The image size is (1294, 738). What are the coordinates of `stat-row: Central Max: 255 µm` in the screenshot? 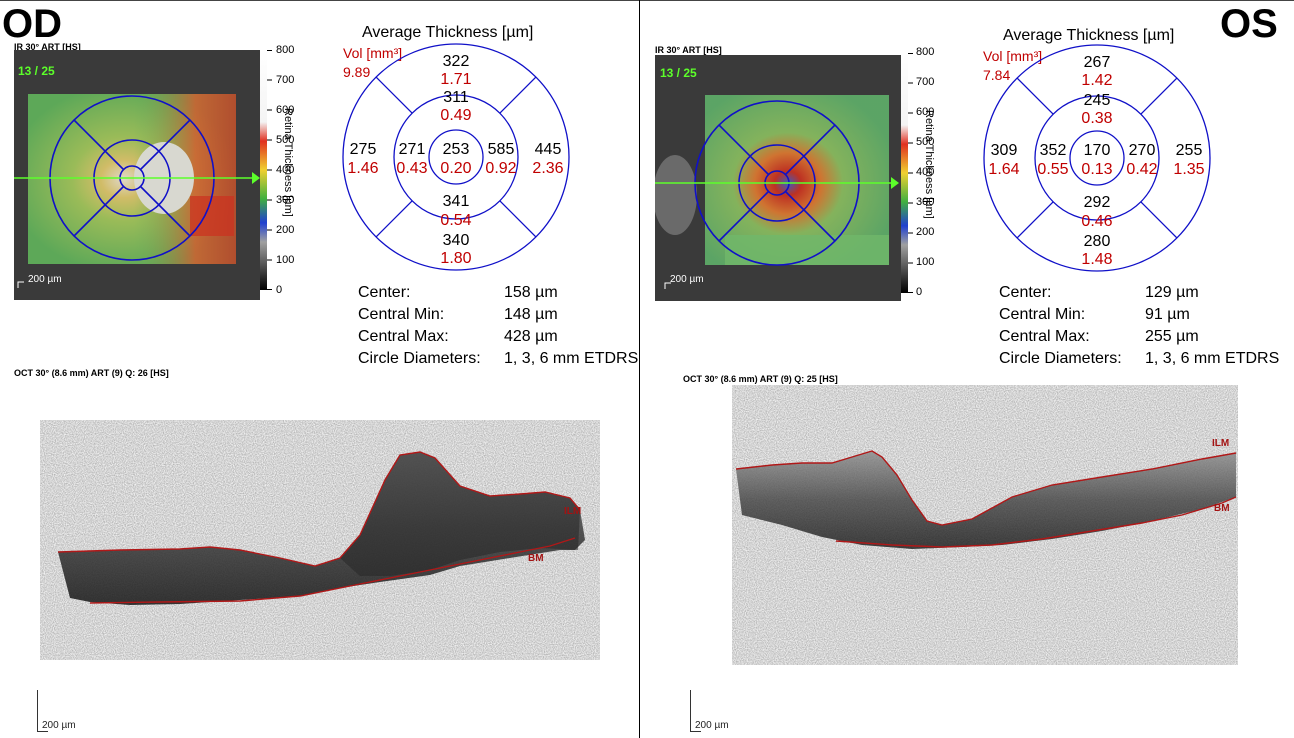 It's located at (1099, 336).